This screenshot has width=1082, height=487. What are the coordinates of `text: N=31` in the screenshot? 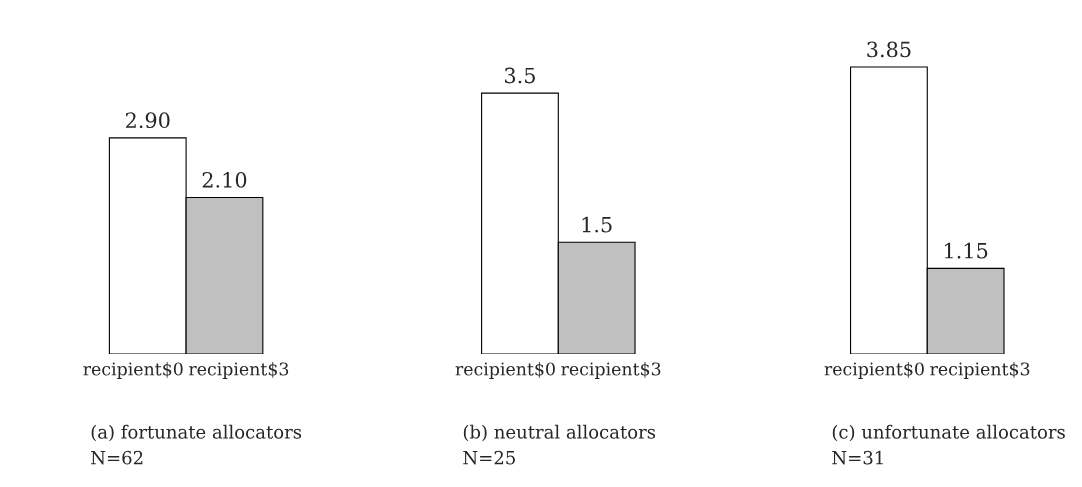 It's located at (857, 457).